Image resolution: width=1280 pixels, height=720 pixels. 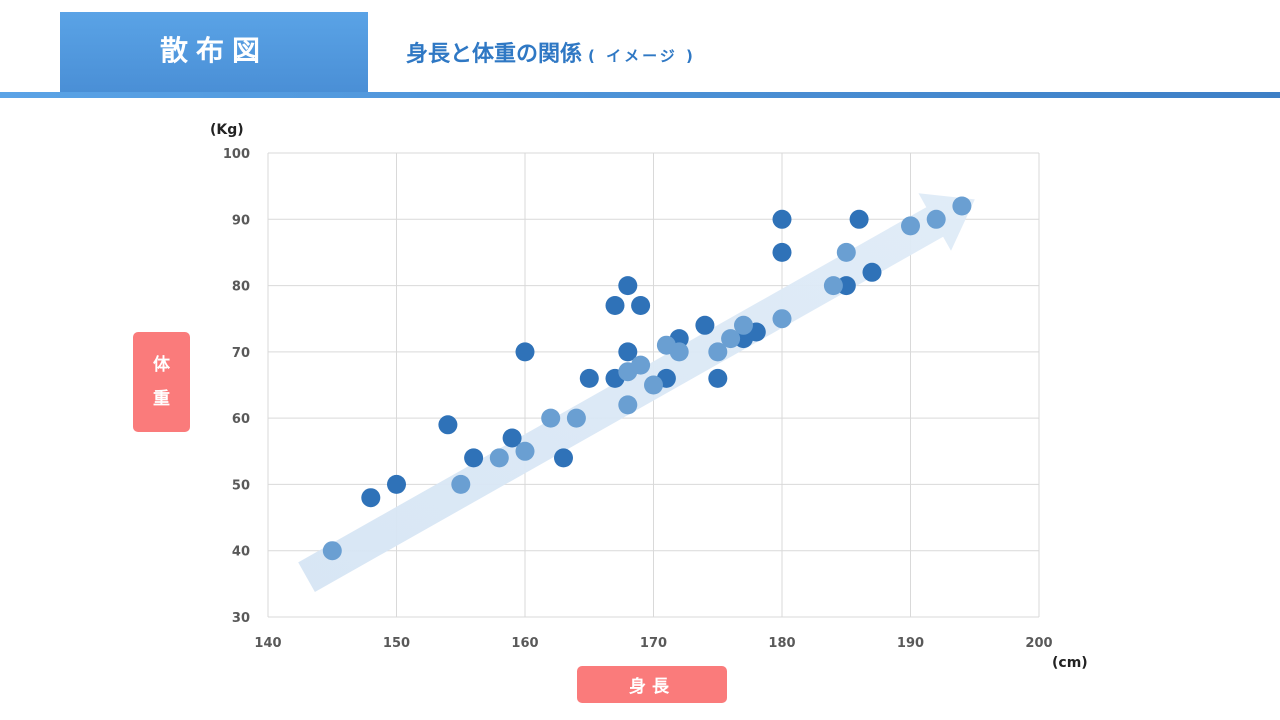 What do you see at coordinates (241, 419) in the screenshot?
I see `y-tick-label: 60` at bounding box center [241, 419].